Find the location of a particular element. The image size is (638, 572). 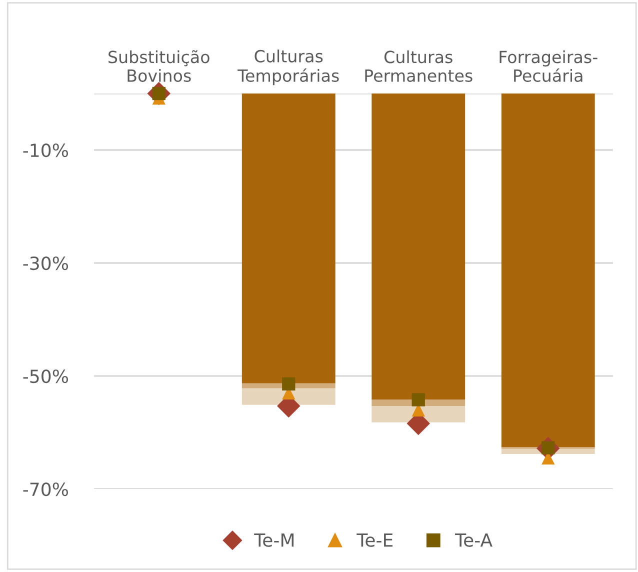

x-tick-label: Culturas Permanentes is located at coordinates (418, 66).